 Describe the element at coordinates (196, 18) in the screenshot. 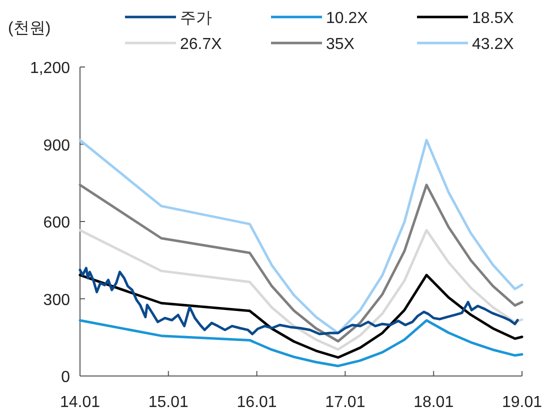

I see `legend-label: 주가` at that location.